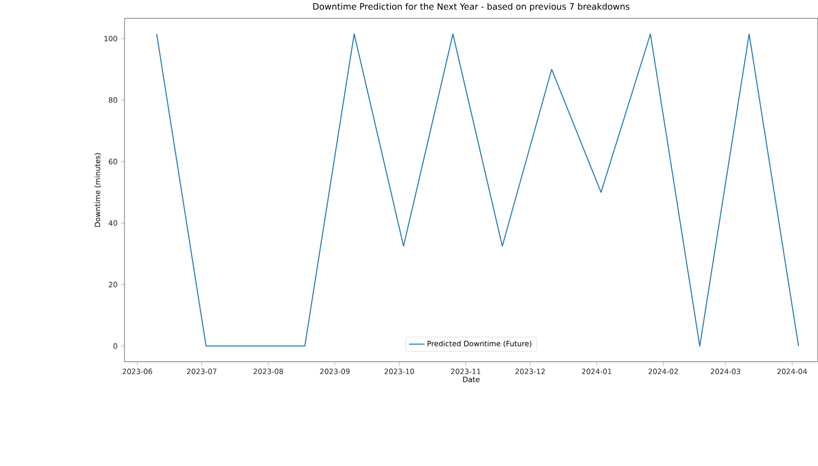  What do you see at coordinates (471, 7) in the screenshot?
I see `chart-title: Downtime Prediction for the Next Year - based on previous 7 breakdowns` at bounding box center [471, 7].